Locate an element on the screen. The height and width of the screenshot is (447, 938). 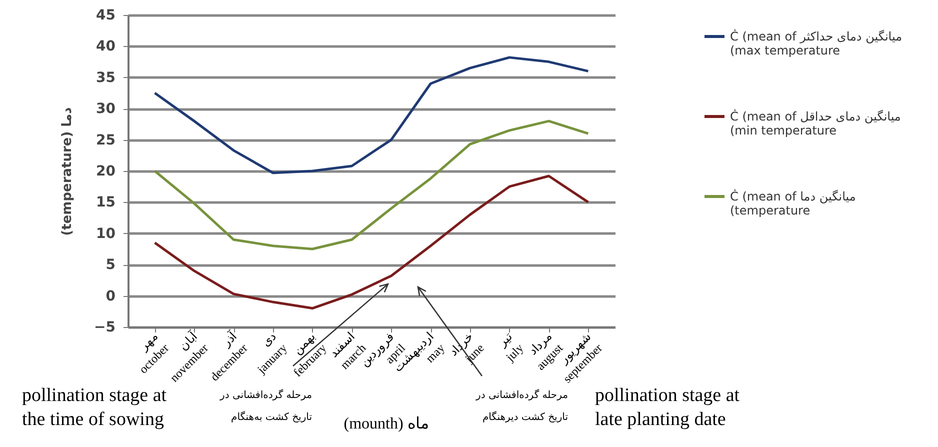
y-tick-label: 40 is located at coordinates (106, 46).